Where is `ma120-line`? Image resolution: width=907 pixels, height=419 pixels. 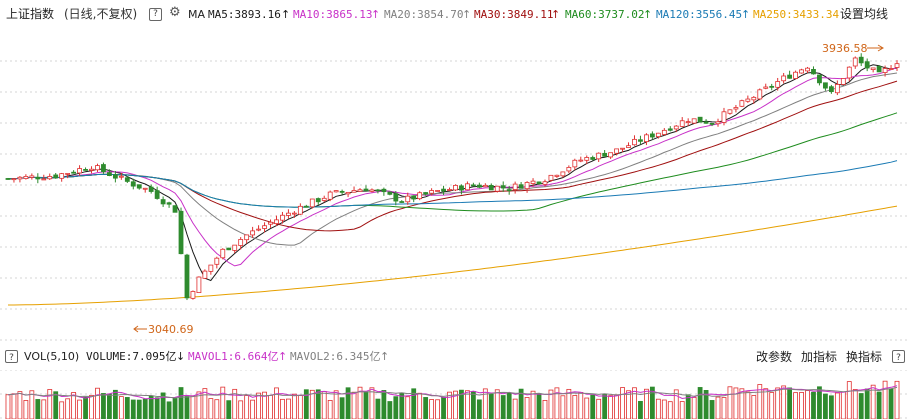
ma120-line is located at coordinates (453, 184).